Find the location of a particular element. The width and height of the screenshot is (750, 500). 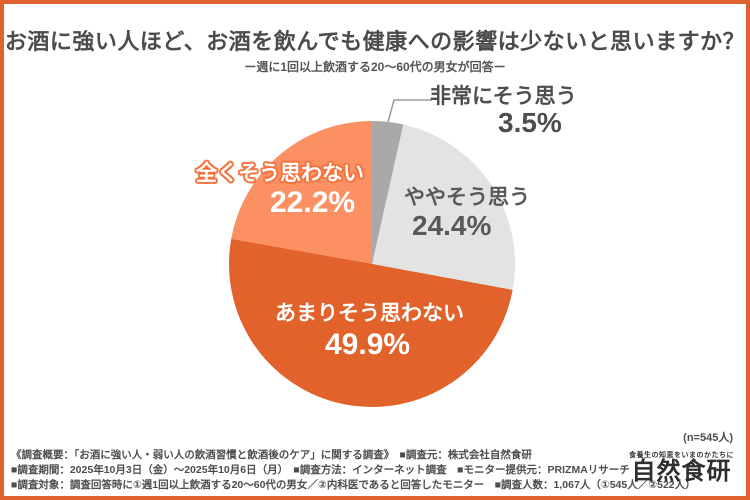

brand-block: 食養生の知恵をいまのかたちに 自然食研 is located at coordinates (681, 467).